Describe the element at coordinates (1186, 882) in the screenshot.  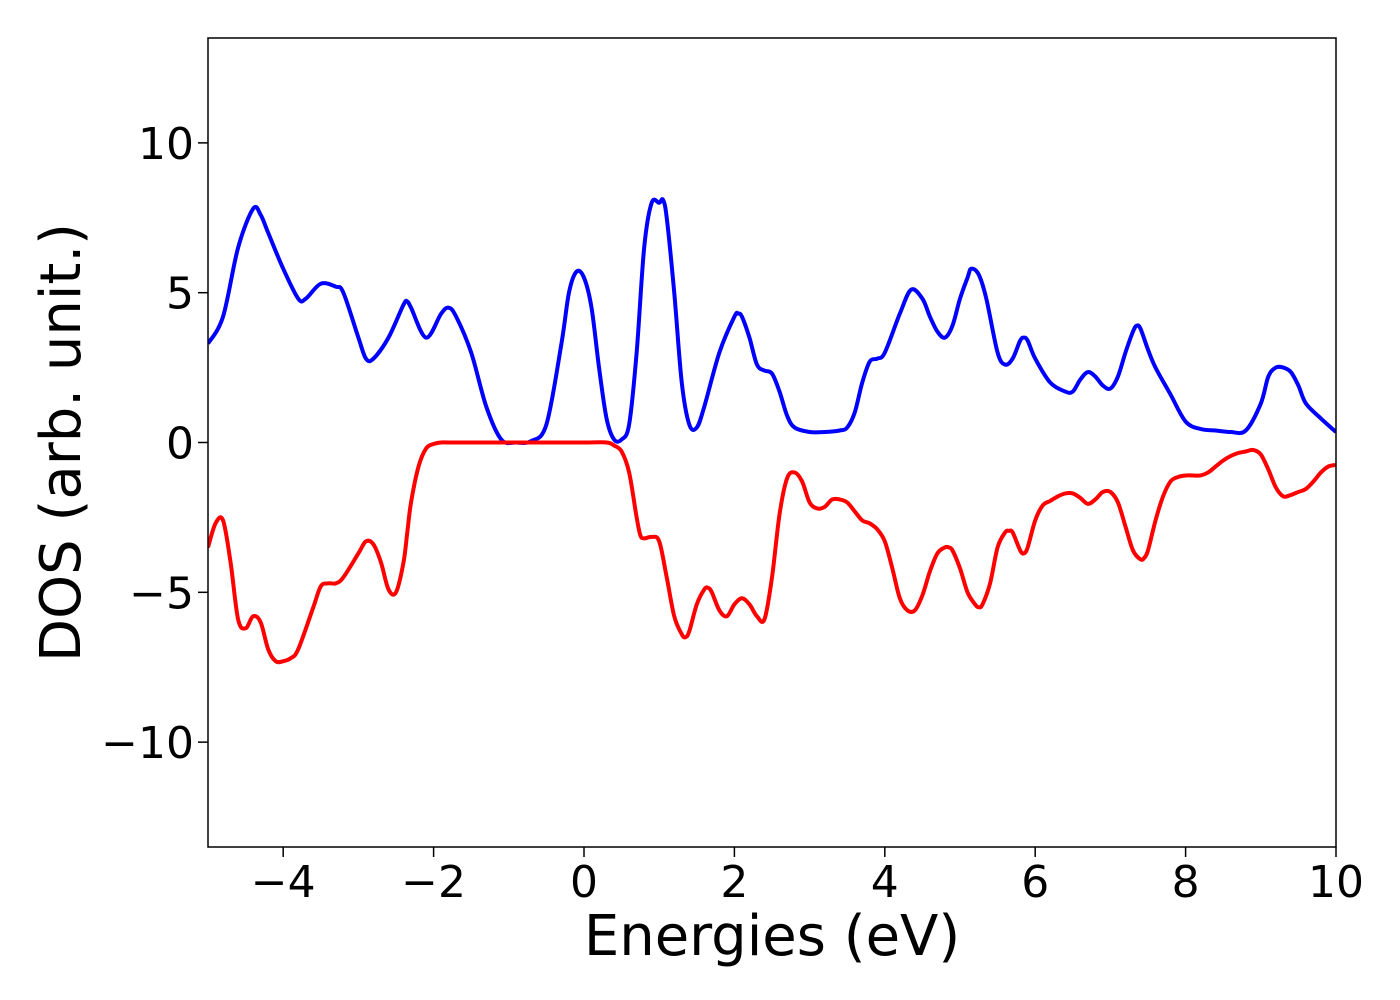
I see `x-tick-label: 8` at that location.